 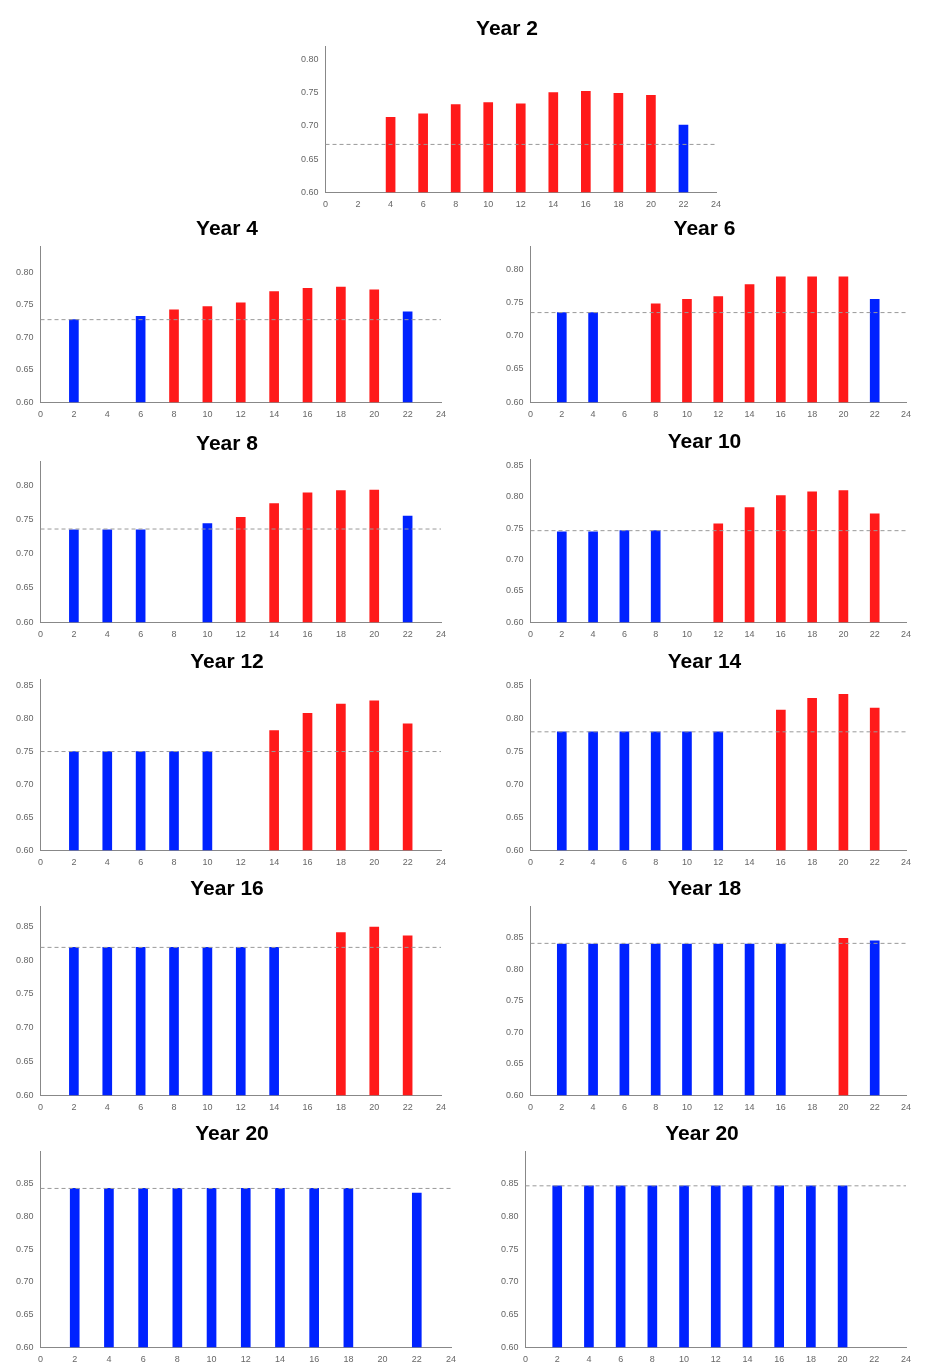 What do you see at coordinates (704, 441) in the screenshot?
I see `chart-title: Year 10` at bounding box center [704, 441].